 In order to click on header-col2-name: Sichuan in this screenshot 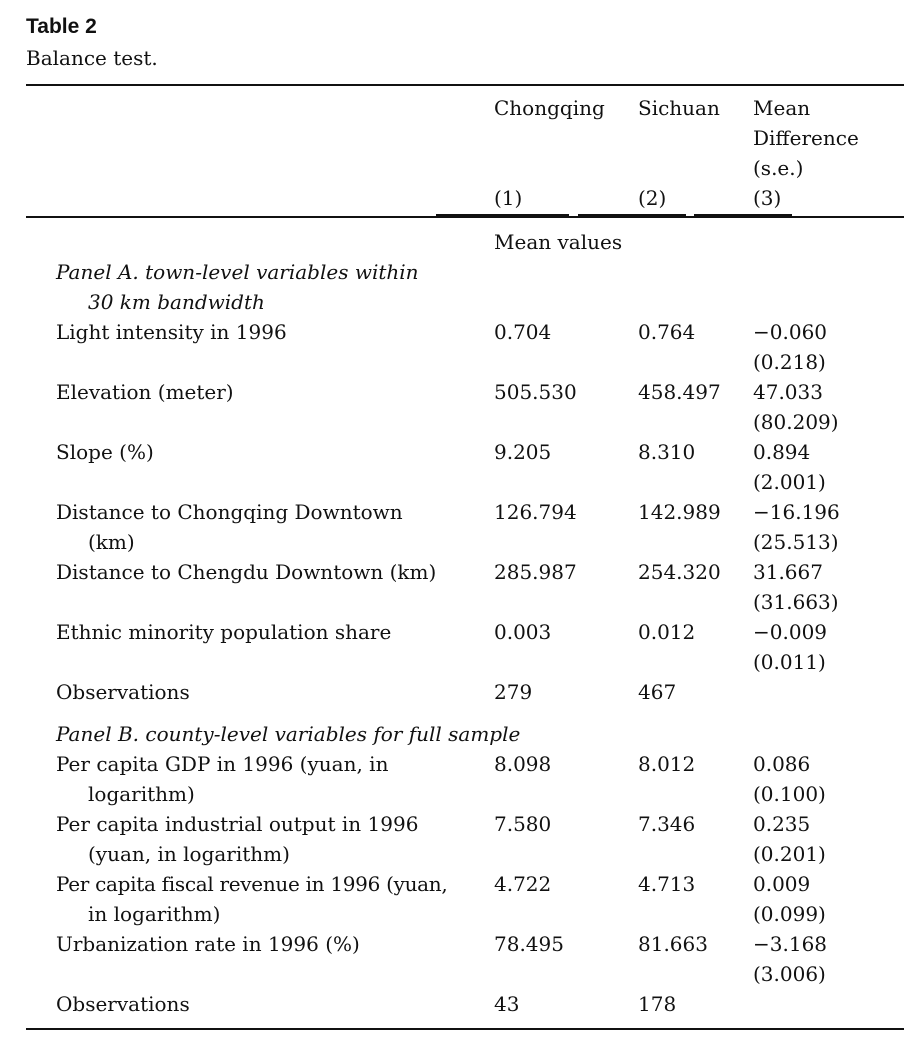, I will do `click(679, 108)`.